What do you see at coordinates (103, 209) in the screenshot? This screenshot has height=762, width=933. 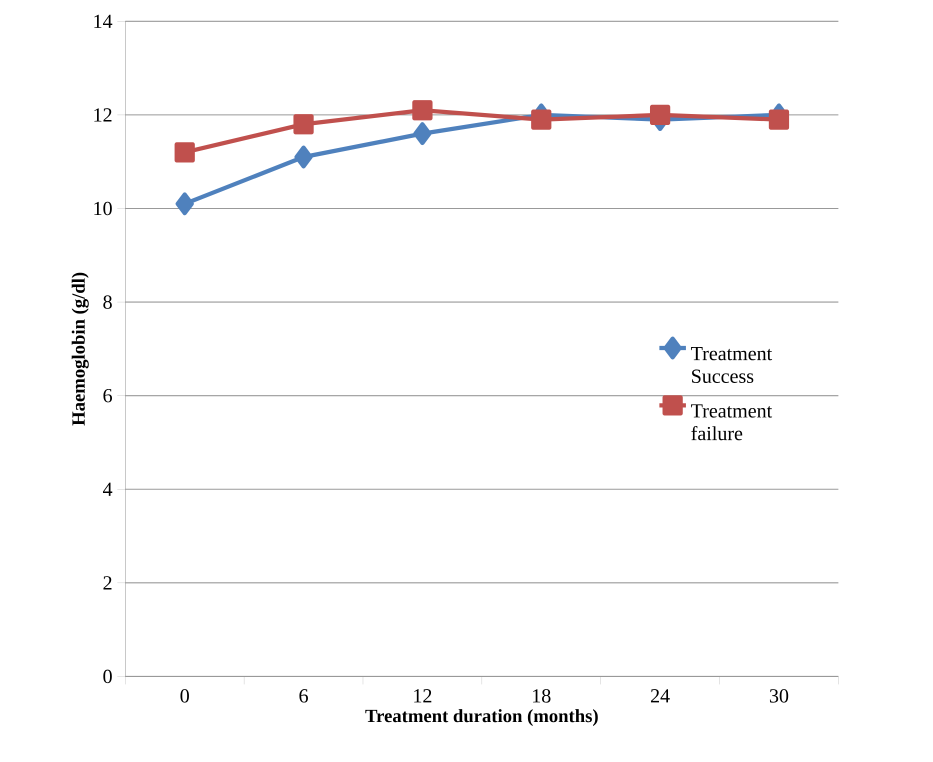 I see `y-tick-label: 10` at bounding box center [103, 209].